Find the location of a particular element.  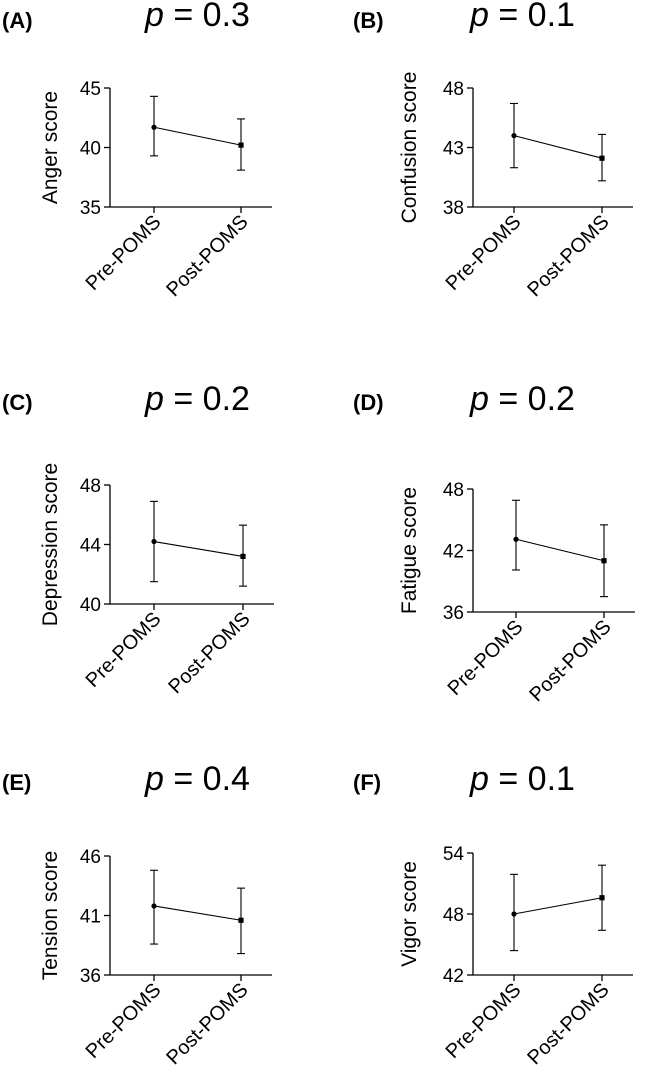

y-axis-title: Anger score is located at coordinates (50, 147).